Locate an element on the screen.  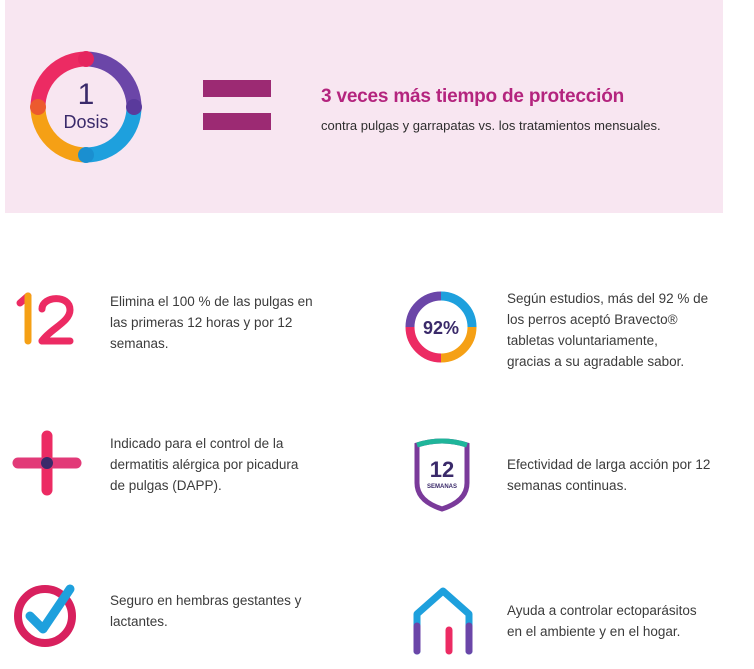
equals-icon is located at coordinates (237, 105).